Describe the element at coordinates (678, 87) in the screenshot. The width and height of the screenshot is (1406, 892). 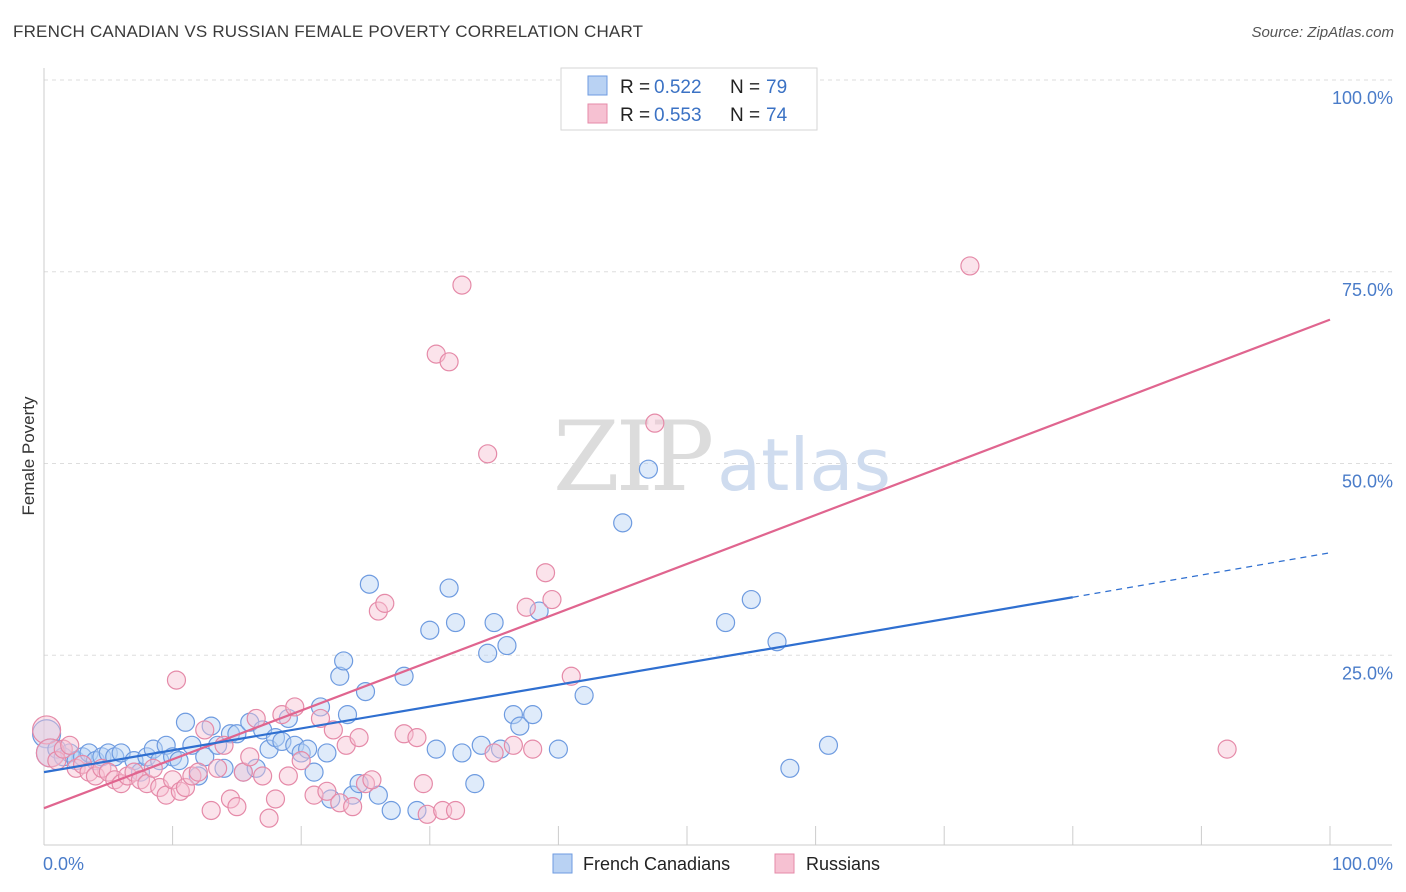
I see `legend-r-value-1: 0.522` at that location.